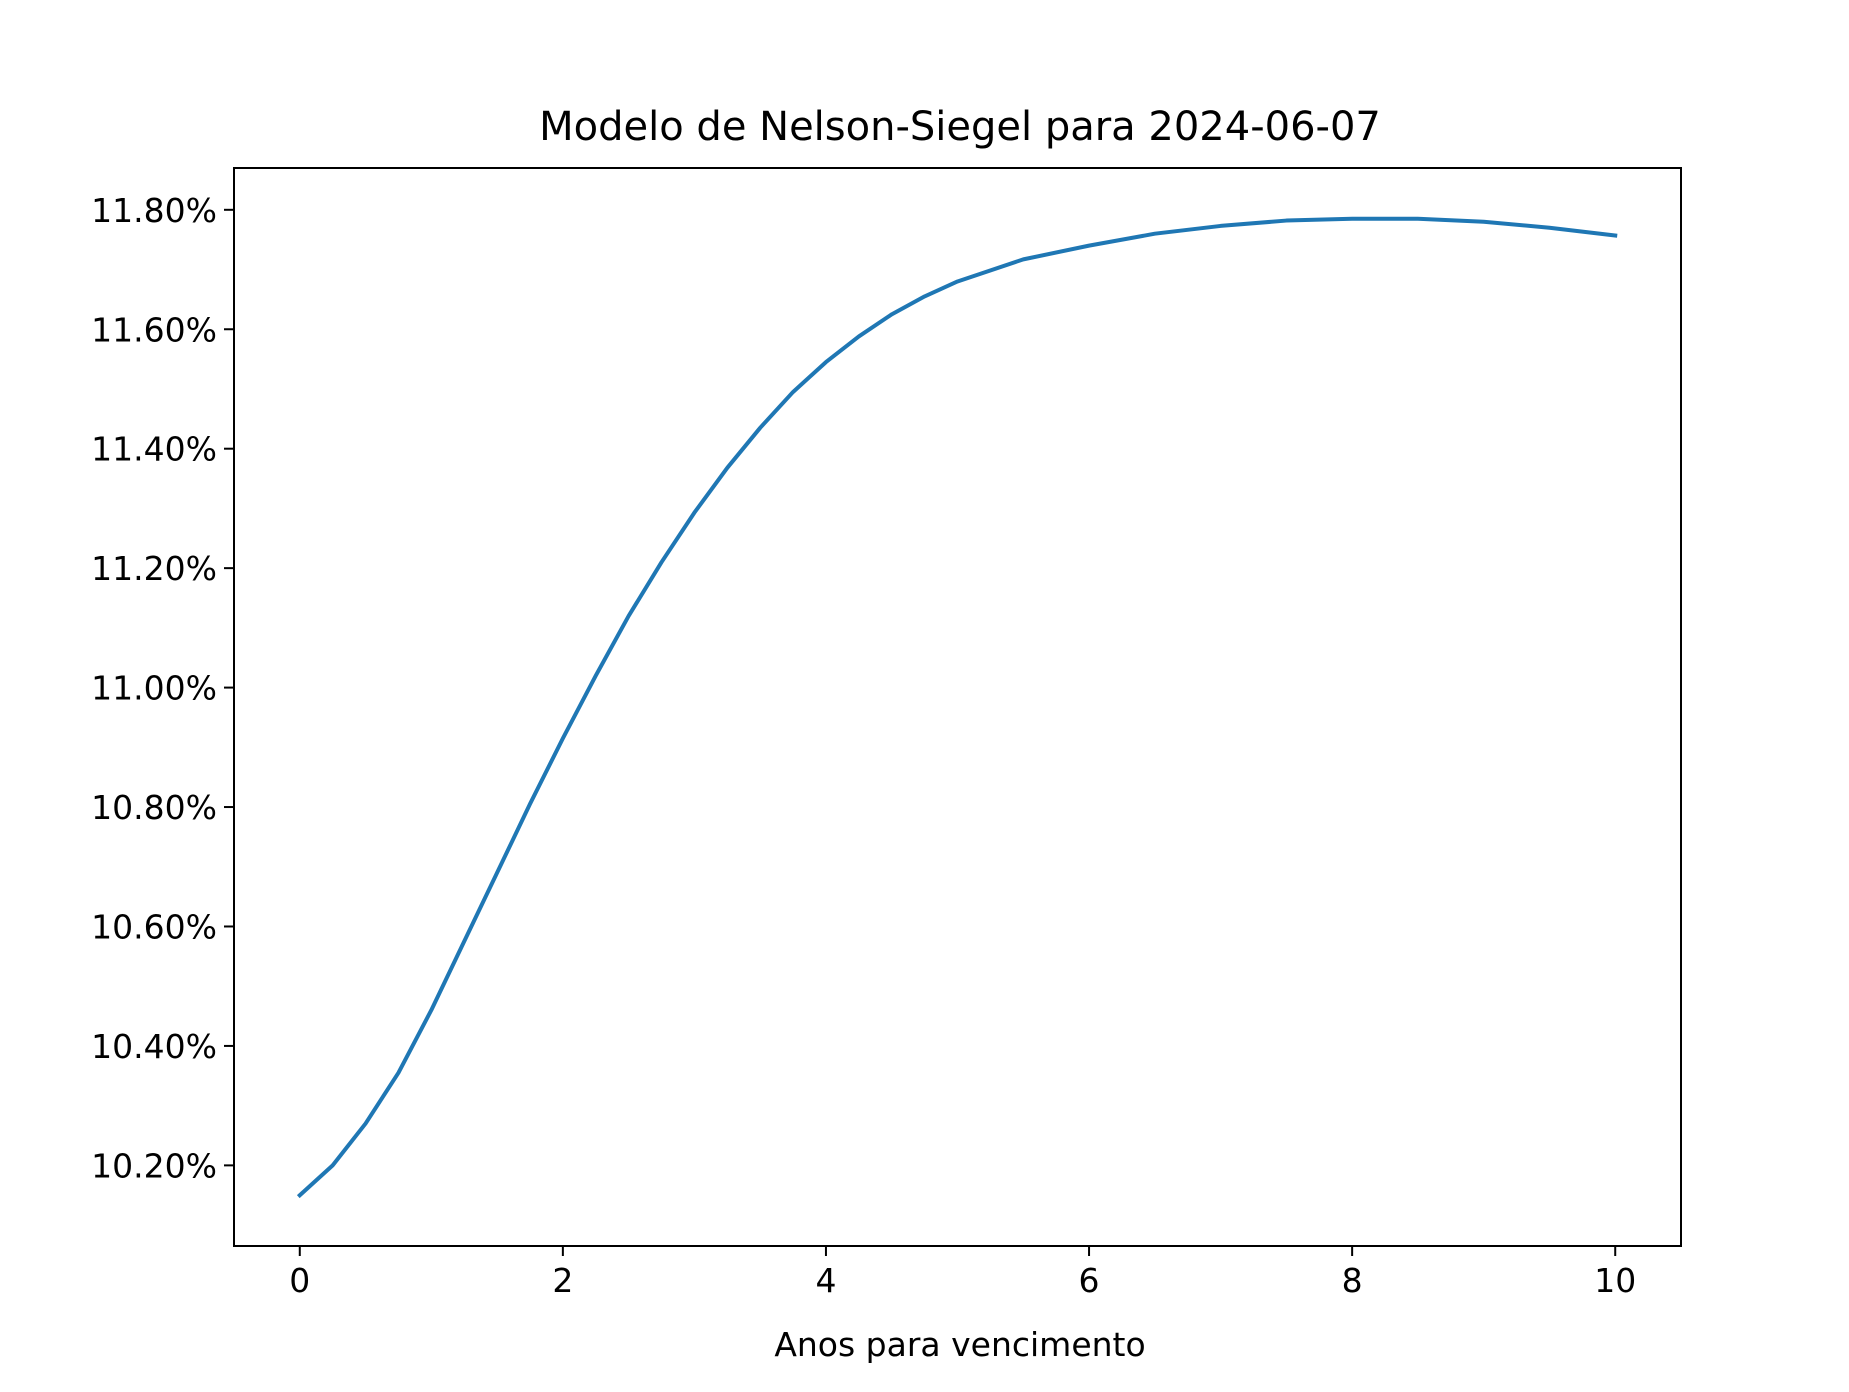  I want to click on x-tick-label: 2, so click(562, 1280).